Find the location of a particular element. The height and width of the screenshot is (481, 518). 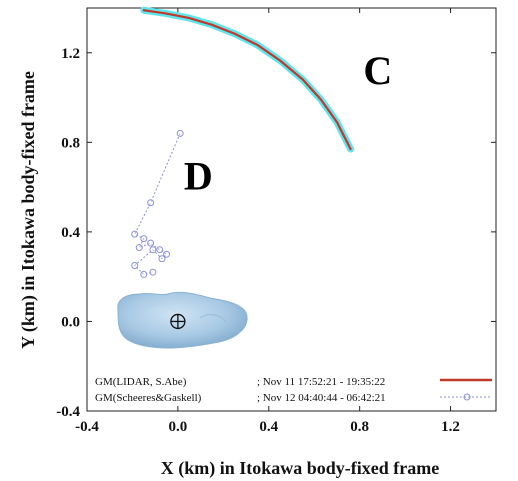

body-center-marker is located at coordinates (178, 321).